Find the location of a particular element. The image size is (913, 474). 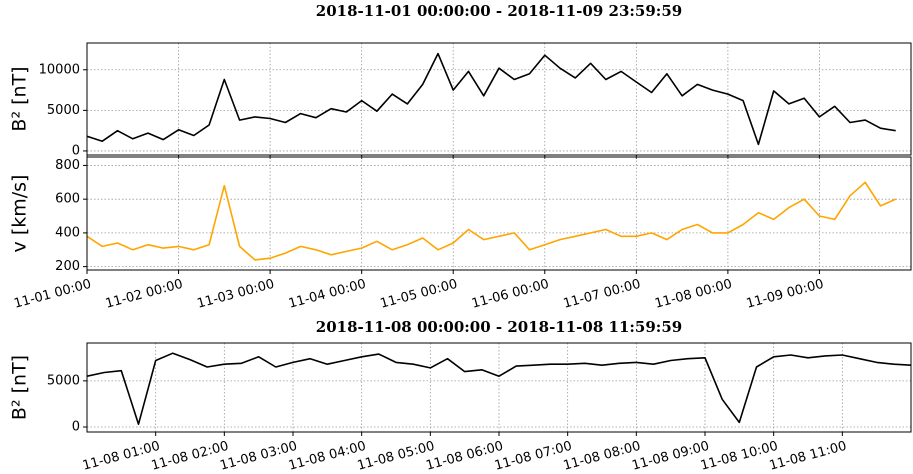

x-tick-label: 11-08 00:00 is located at coordinates (693, 294).